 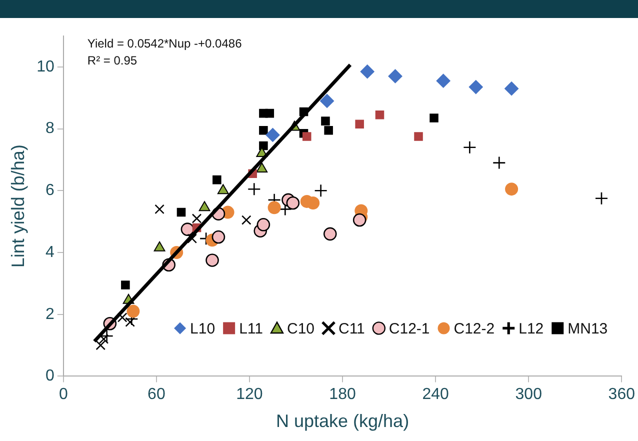 What do you see at coordinates (622, 395) in the screenshot?
I see `x-tick-label: 360` at bounding box center [622, 395].